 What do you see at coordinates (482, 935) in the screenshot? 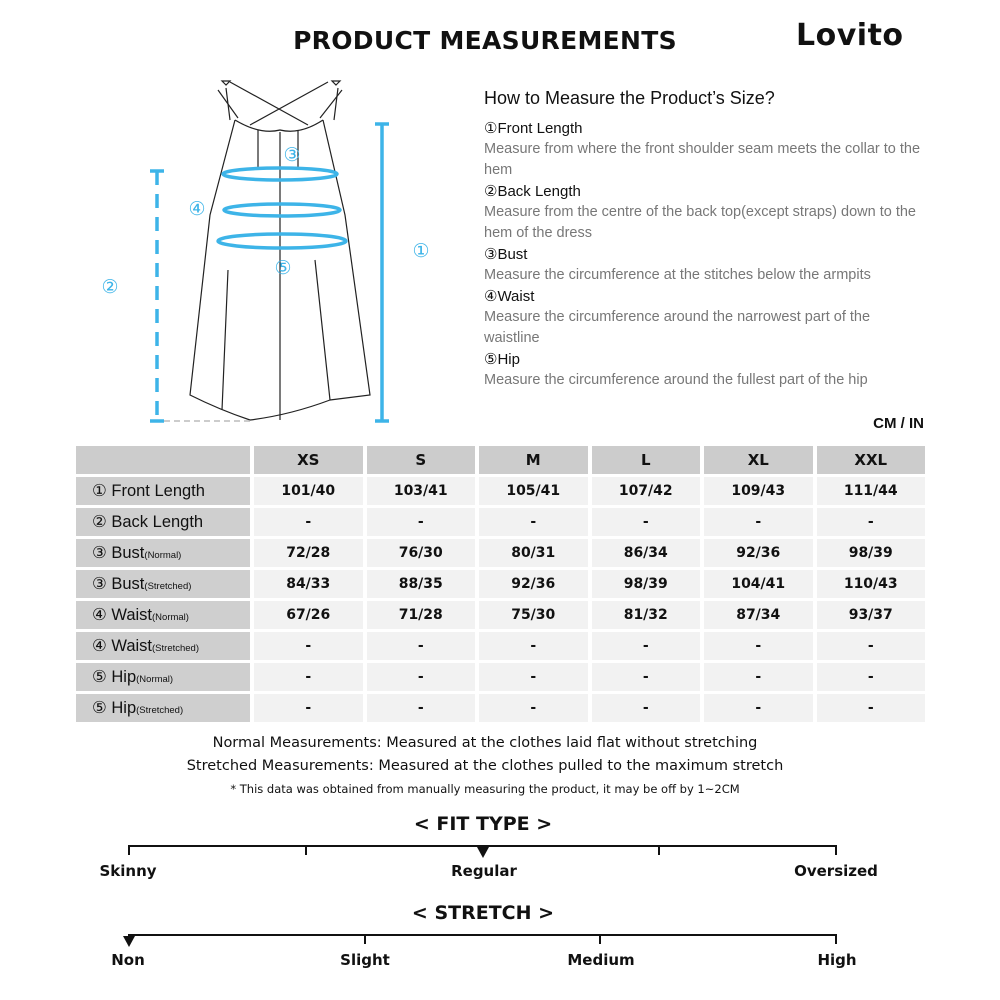
I see `stretch-scale` at bounding box center [482, 935].